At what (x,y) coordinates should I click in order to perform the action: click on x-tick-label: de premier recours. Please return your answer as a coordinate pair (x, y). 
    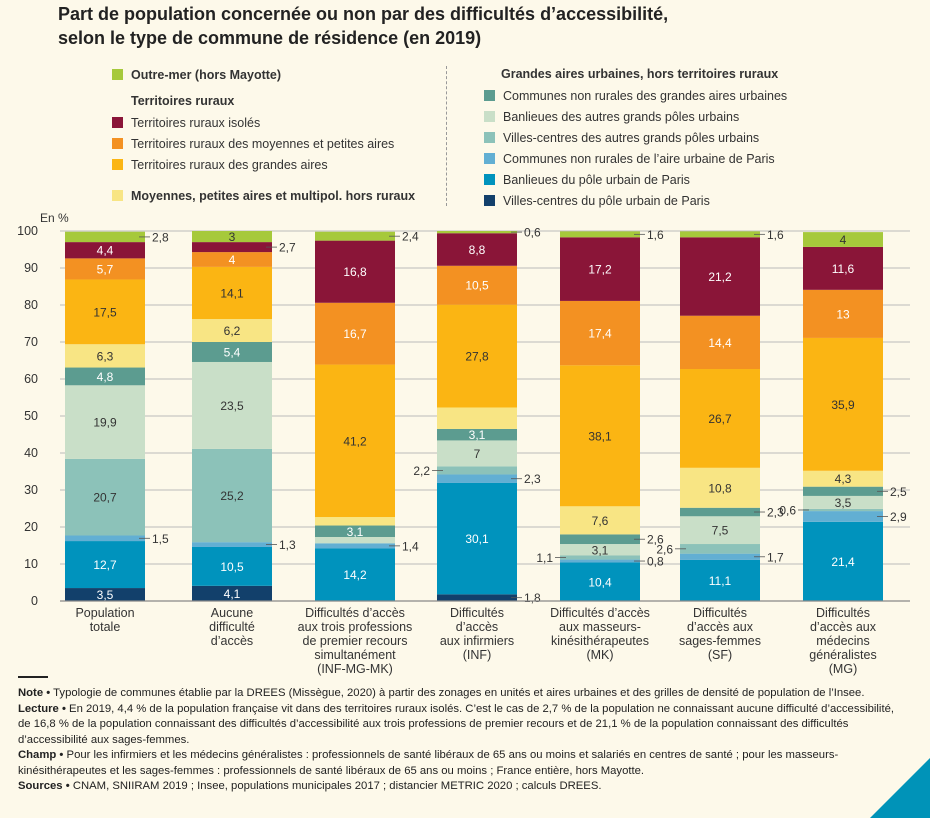
    Looking at the image, I should click on (355, 641).